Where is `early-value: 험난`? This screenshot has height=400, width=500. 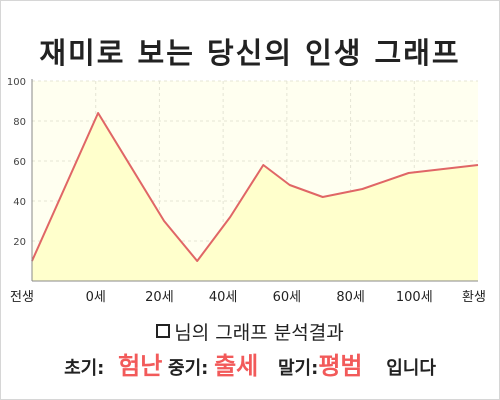
early-value: 험난 is located at coordinates (140, 366).